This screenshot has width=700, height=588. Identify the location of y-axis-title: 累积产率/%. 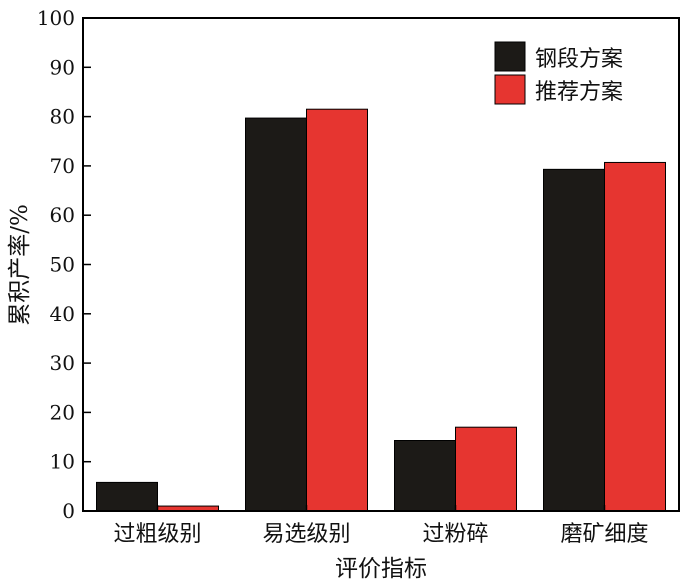
(20, 265).